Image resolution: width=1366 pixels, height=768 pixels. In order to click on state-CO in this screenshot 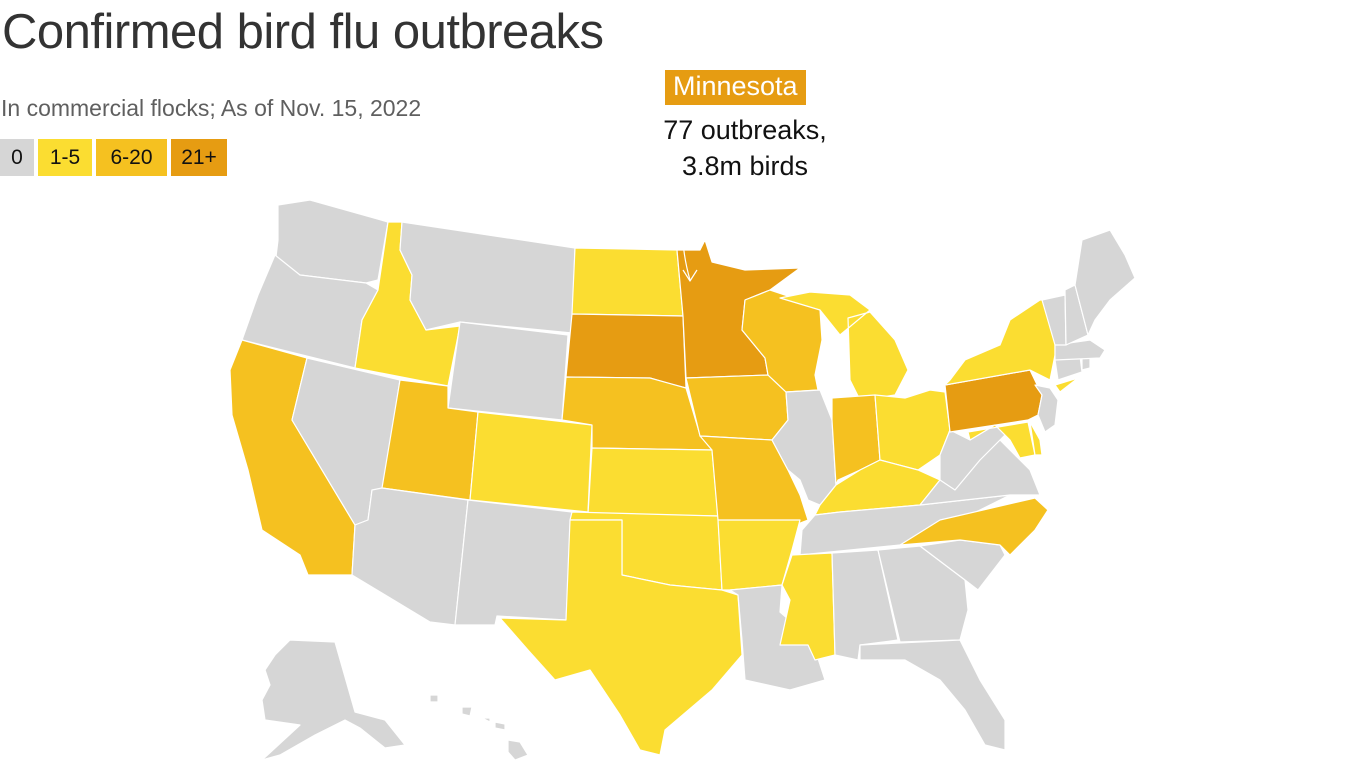, I will do `click(531, 462)`.